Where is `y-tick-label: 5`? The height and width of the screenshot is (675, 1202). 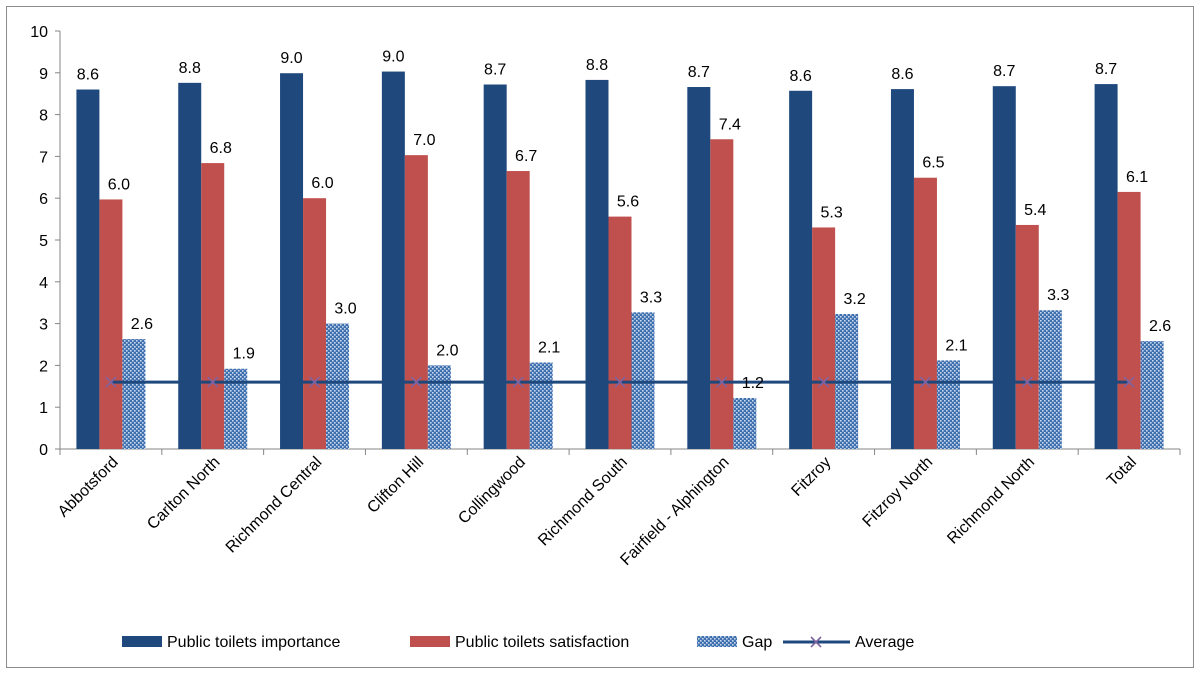 y-tick-label: 5 is located at coordinates (43, 241).